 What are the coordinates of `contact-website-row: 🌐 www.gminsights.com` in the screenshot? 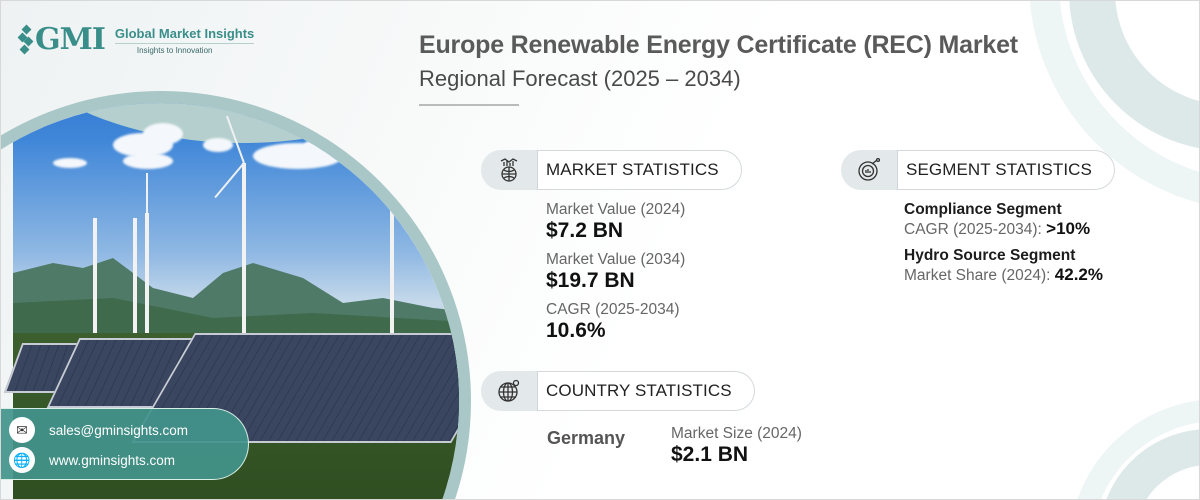 It's located at (128, 460).